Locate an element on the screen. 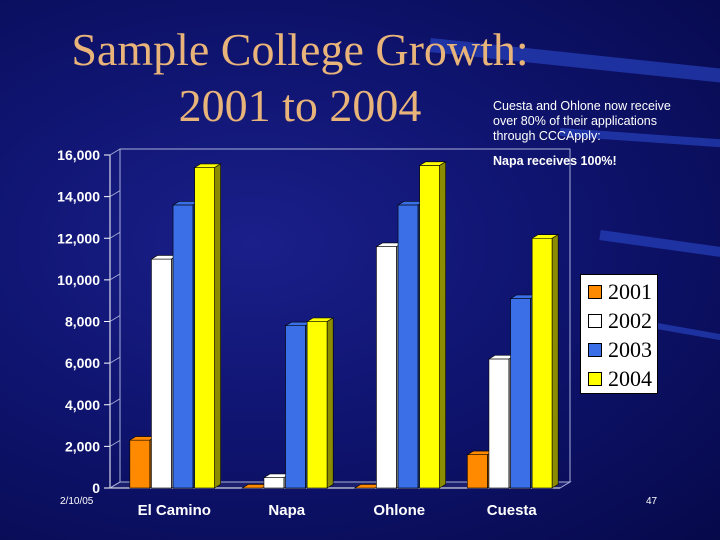  y-tick-label: 6,000 is located at coordinates (82, 363).